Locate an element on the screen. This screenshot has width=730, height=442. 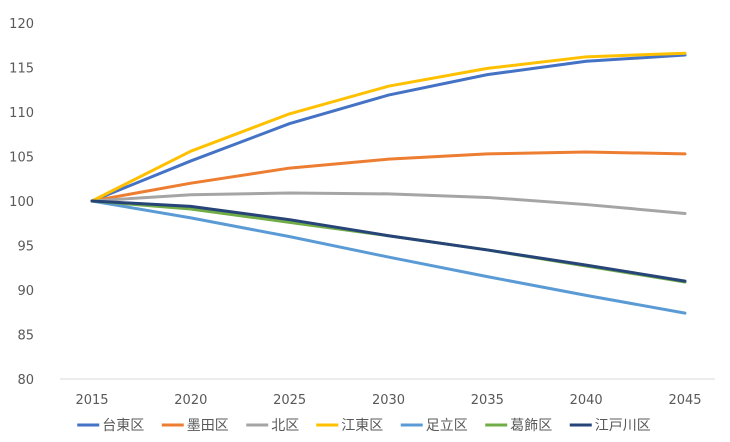
legend-item: 墨田区 is located at coordinates (195, 426).